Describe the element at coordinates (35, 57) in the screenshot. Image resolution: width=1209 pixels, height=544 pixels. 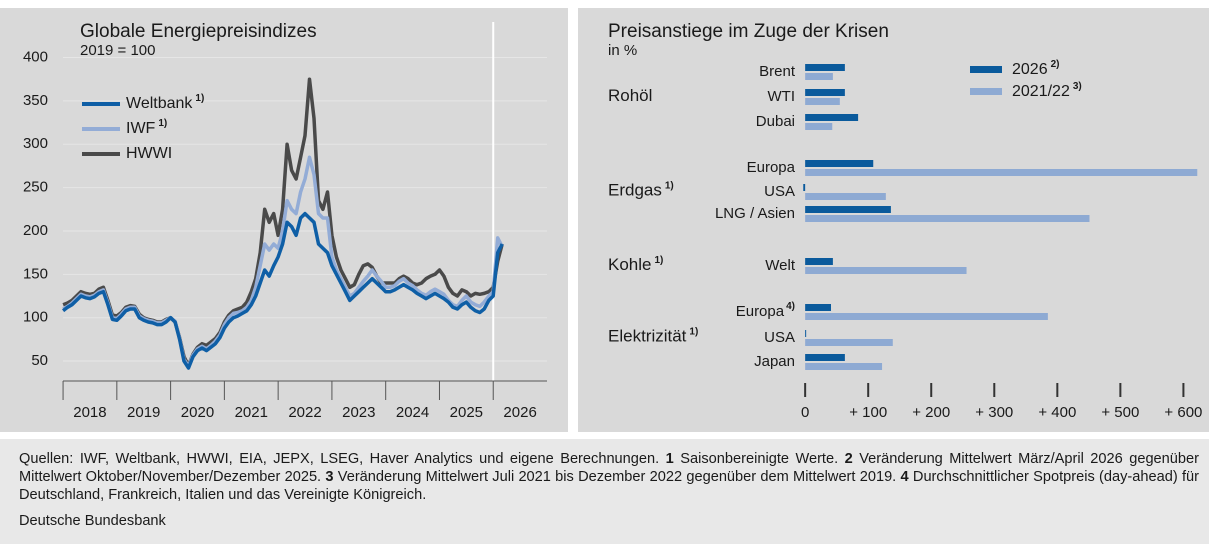
I see `y-tick-label: 400` at that location.